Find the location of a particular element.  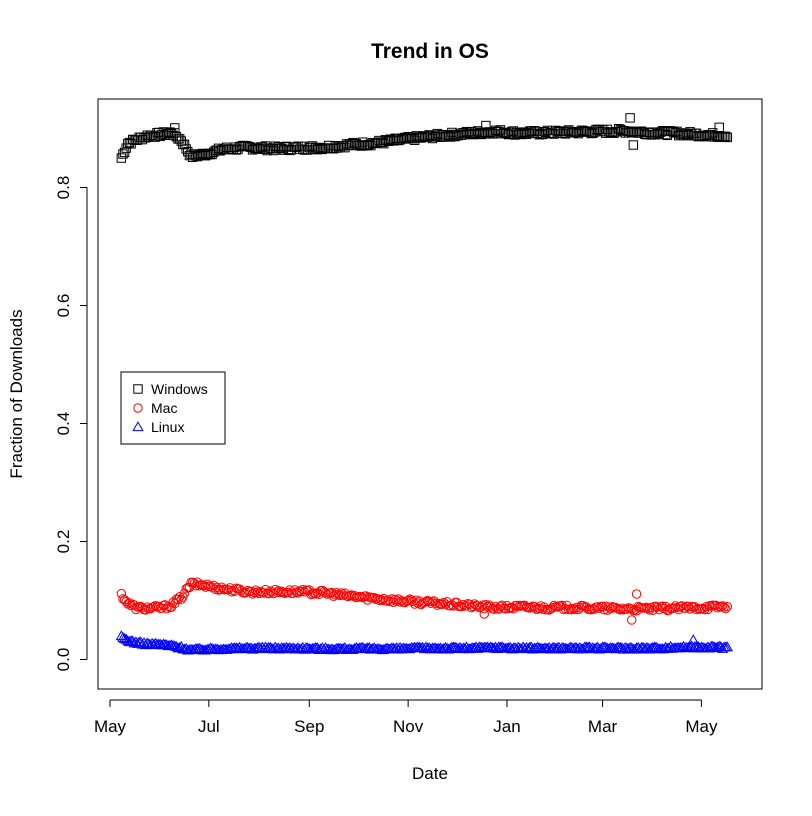

x-tick-label: Mar is located at coordinates (603, 726).